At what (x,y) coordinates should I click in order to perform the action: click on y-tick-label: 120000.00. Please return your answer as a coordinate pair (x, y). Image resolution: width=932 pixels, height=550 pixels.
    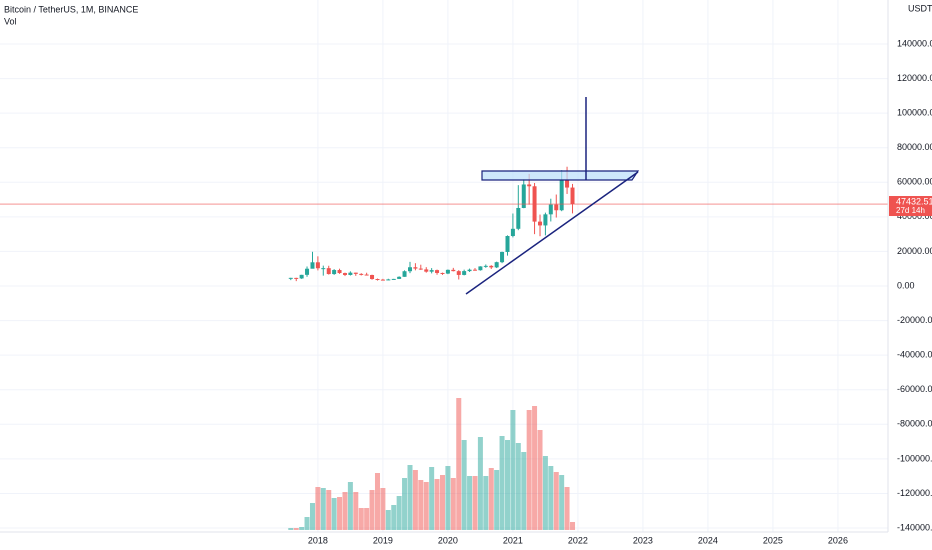
    Looking at the image, I should click on (914, 78).